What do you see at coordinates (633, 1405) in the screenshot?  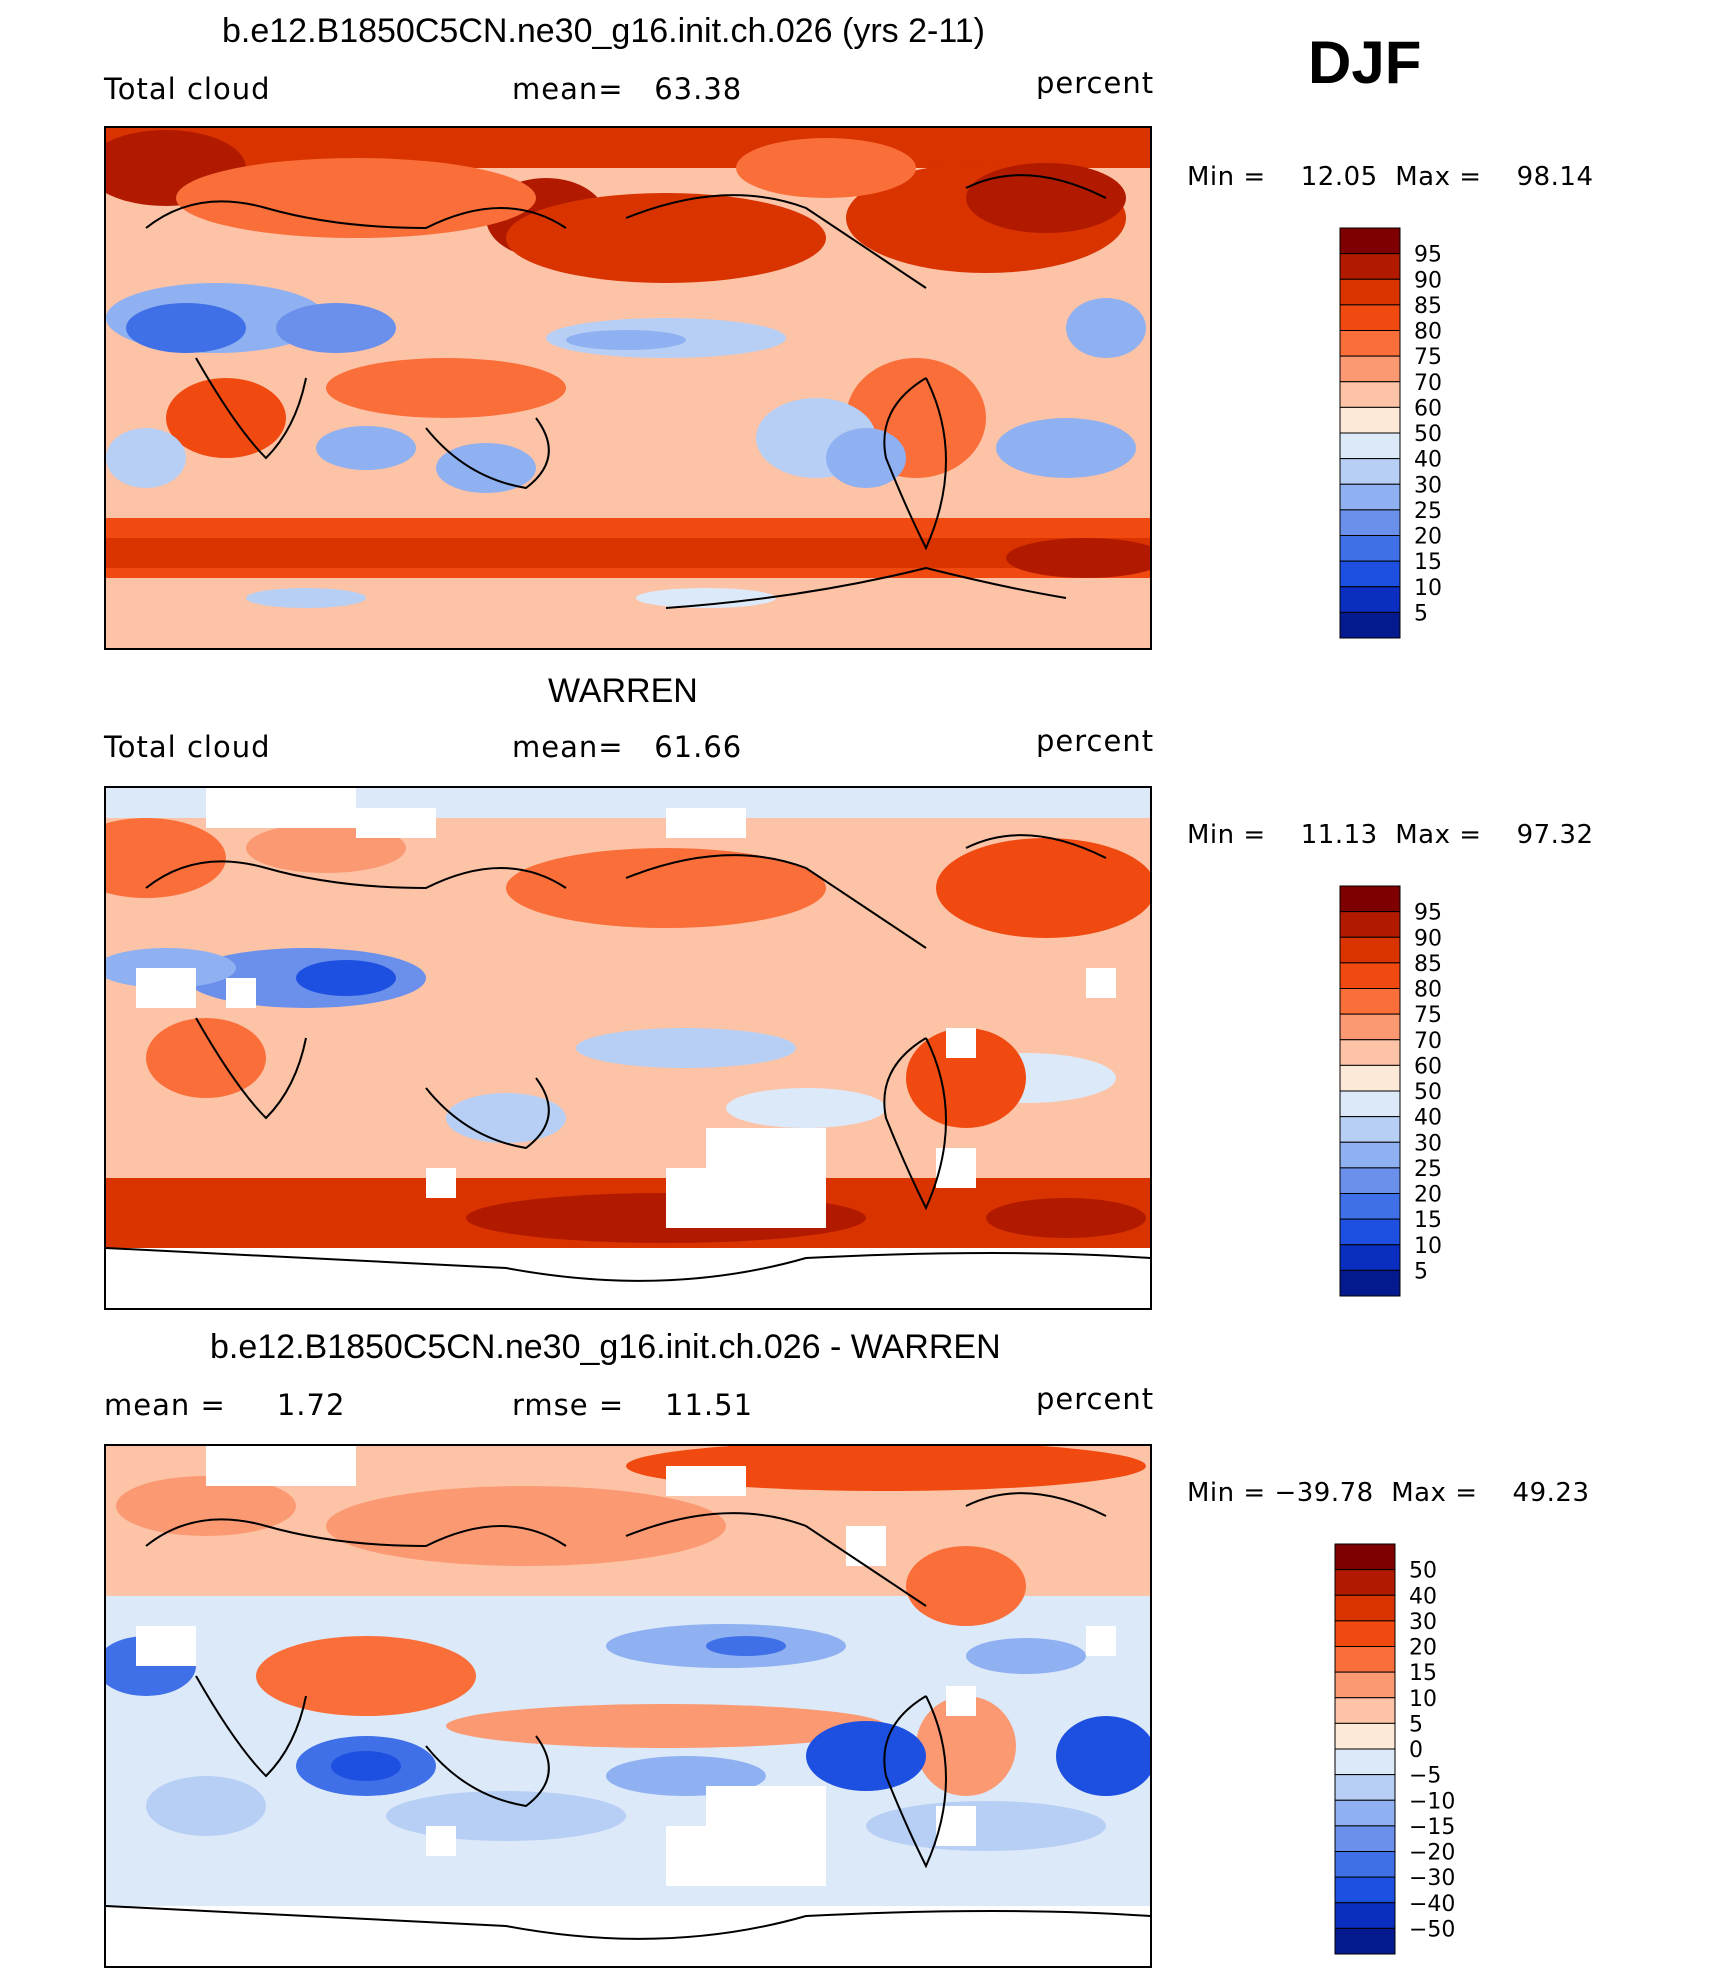 I see `panel-rmse-label: rmse = 11.51` at bounding box center [633, 1405].